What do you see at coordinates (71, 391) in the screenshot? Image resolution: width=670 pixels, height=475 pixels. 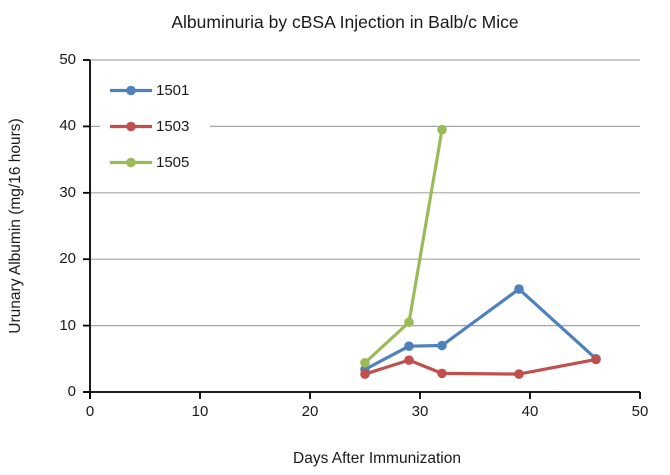 I see `y-tick-label-0: 0` at bounding box center [71, 391].